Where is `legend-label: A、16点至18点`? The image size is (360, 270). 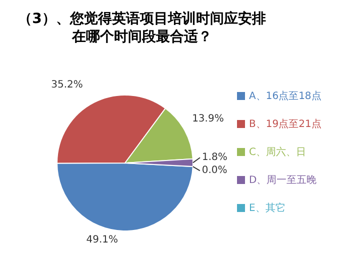 legend-label: A、16点至18点 is located at coordinates (285, 96).